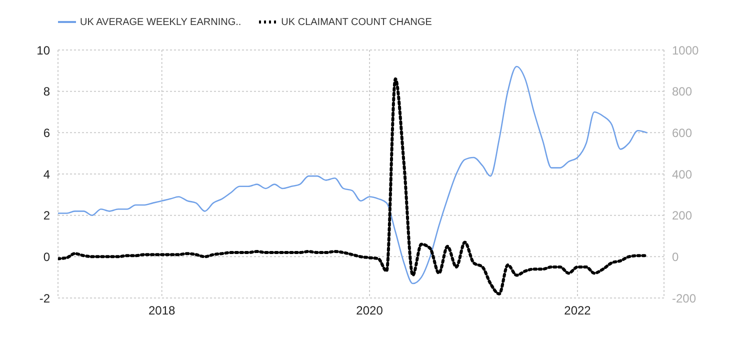 This screenshot has height=340, width=730. Describe the element at coordinates (684, 298) in the screenshot. I see `y2-tick-label: -200` at that location.